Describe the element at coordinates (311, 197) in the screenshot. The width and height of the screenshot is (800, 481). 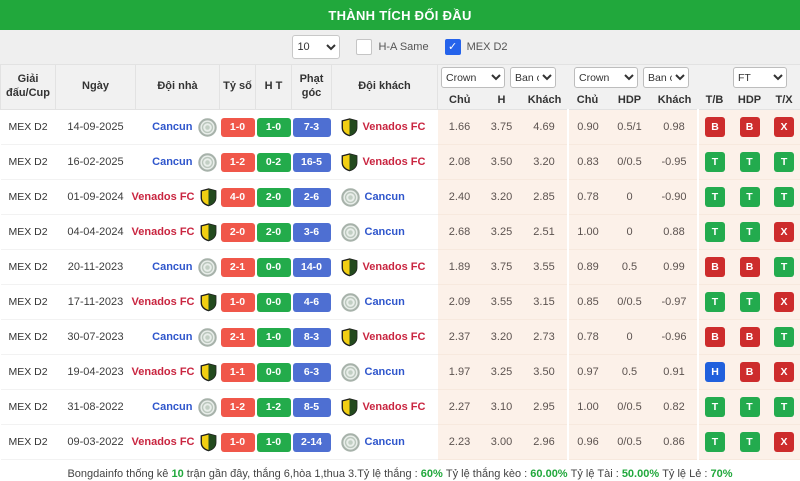
I see `corners-cell: 2-6` at that location.